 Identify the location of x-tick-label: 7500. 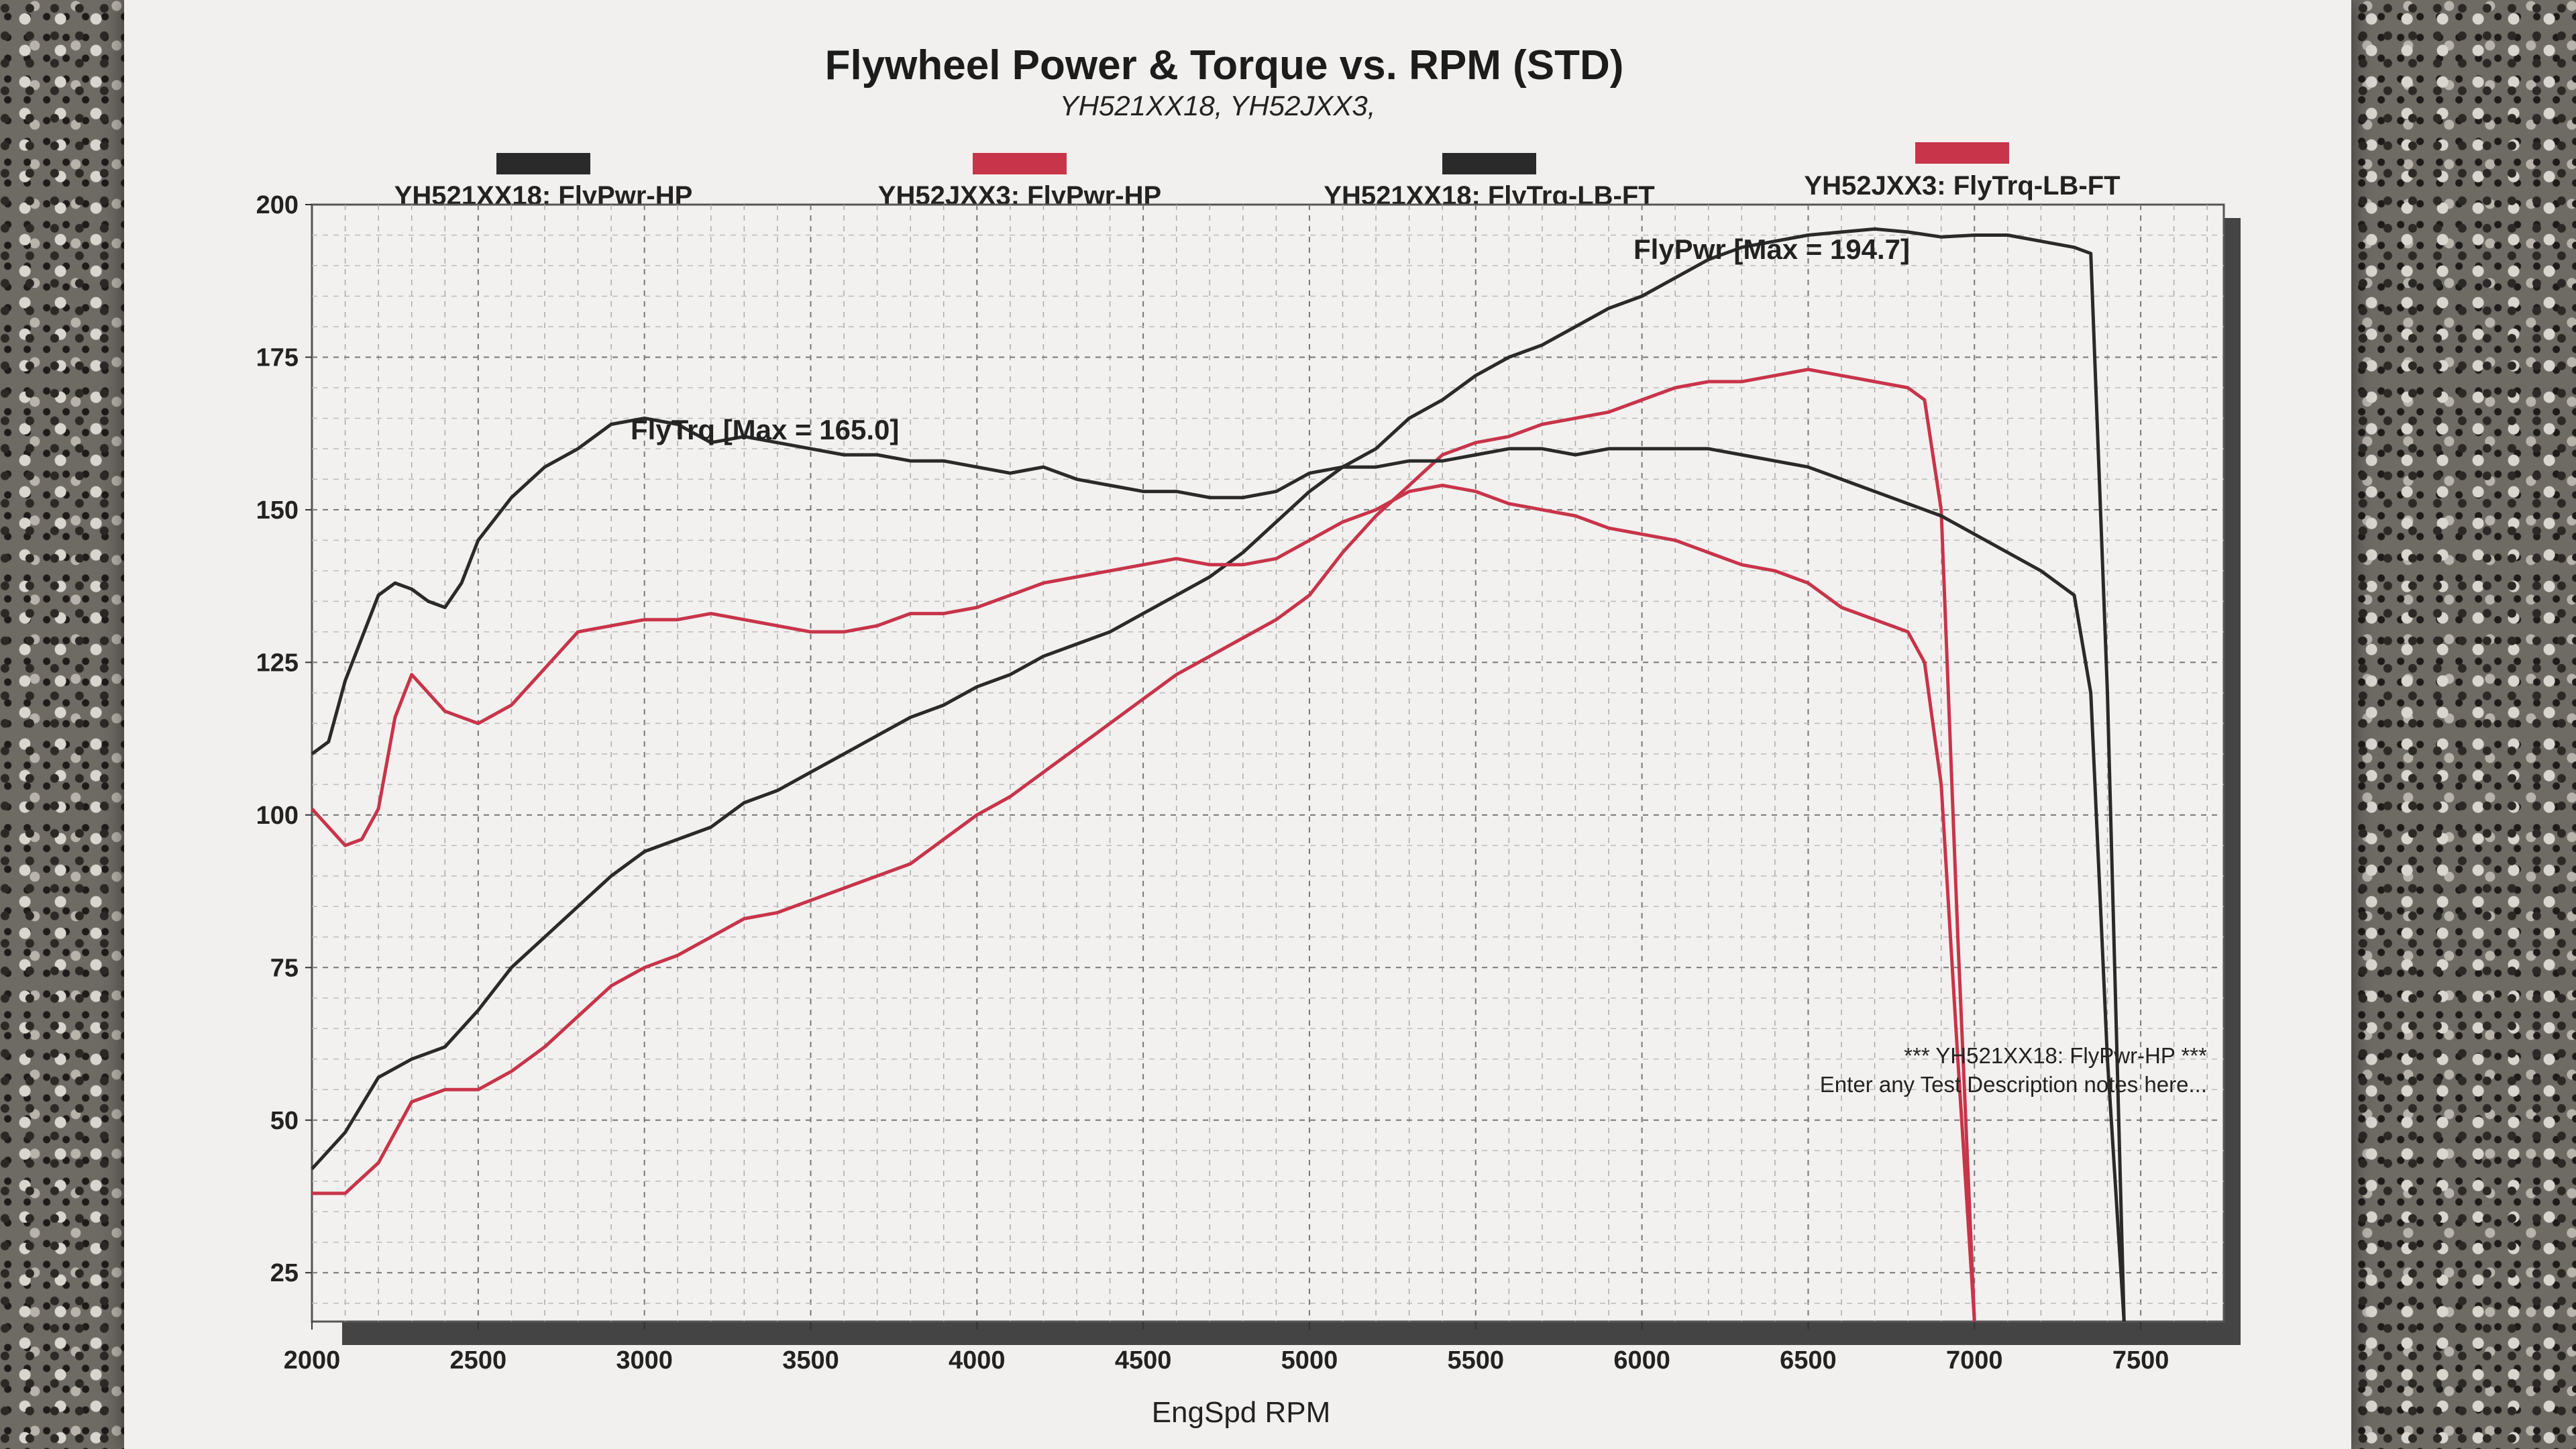
(2140, 1360).